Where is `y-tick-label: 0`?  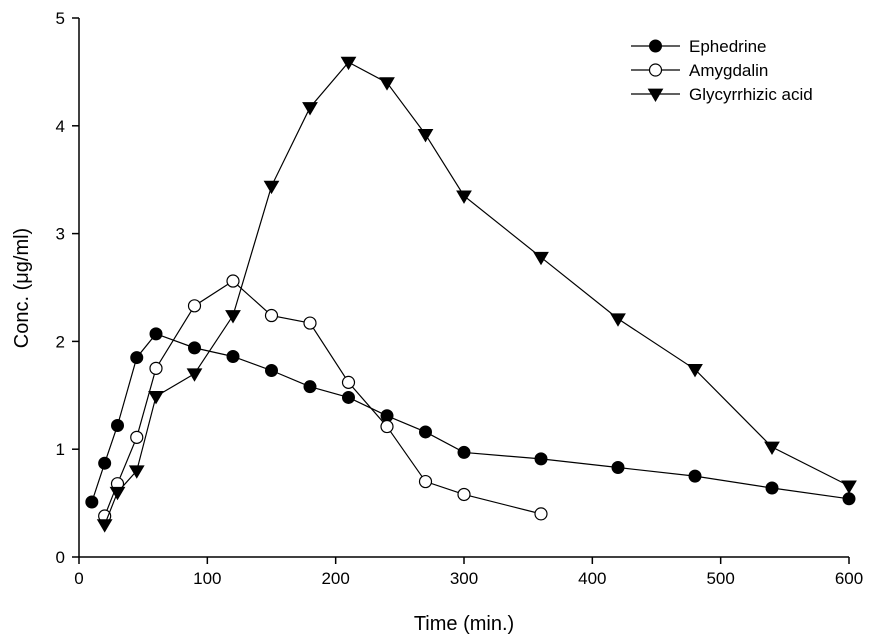 y-tick-label: 0 is located at coordinates (60, 557).